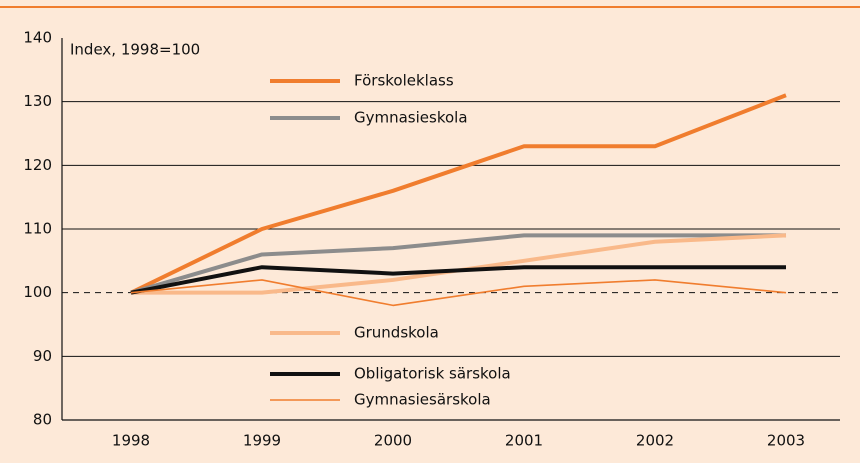 The height and width of the screenshot is (463, 860). Describe the element at coordinates (432, 374) in the screenshot. I see `legend-label: Obligatorisk särskola` at that location.